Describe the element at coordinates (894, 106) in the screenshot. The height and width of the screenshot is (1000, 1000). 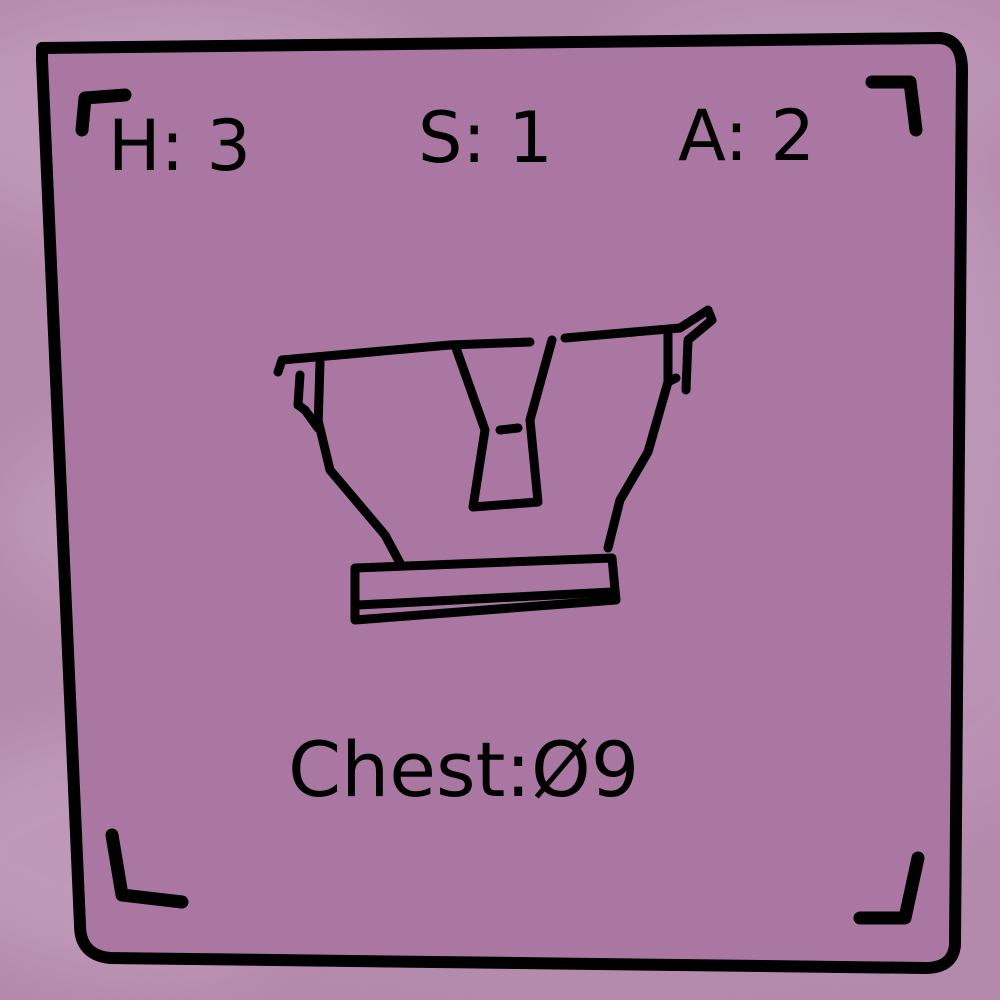
I see `corner-bracket-top-right` at that location.